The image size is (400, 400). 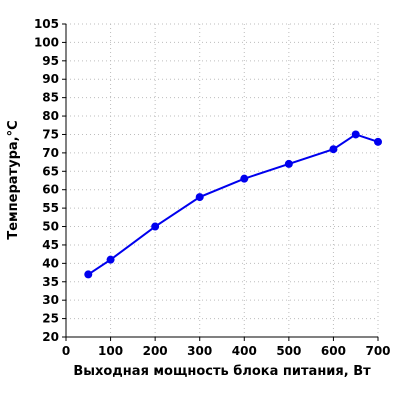 I want to click on x-tick-label: 400, so click(x=244, y=351).